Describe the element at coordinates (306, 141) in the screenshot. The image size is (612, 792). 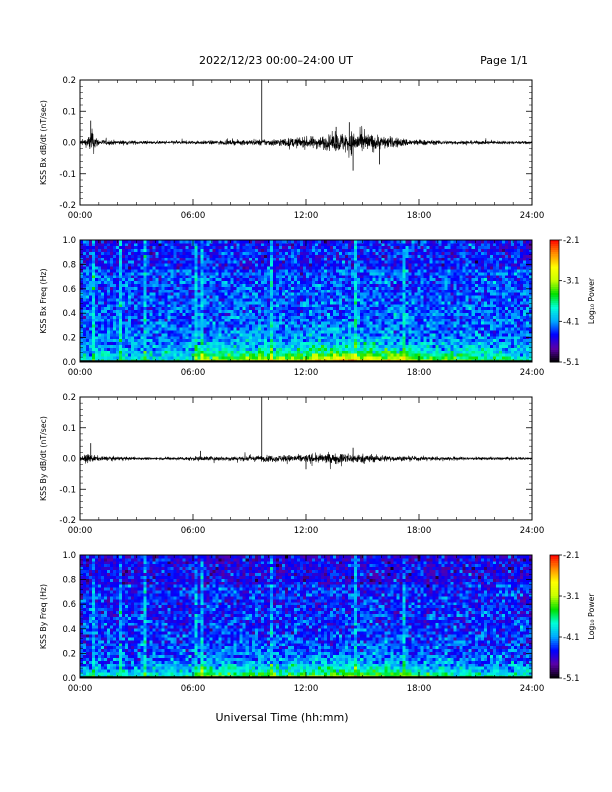
I see `bx-waveform-series-line` at that location.